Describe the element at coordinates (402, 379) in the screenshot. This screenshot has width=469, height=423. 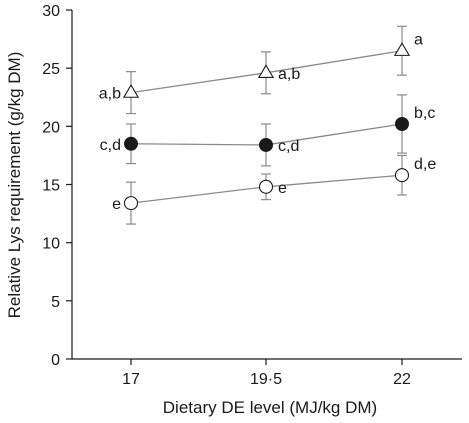
I see `x-tick-label: 22` at that location.